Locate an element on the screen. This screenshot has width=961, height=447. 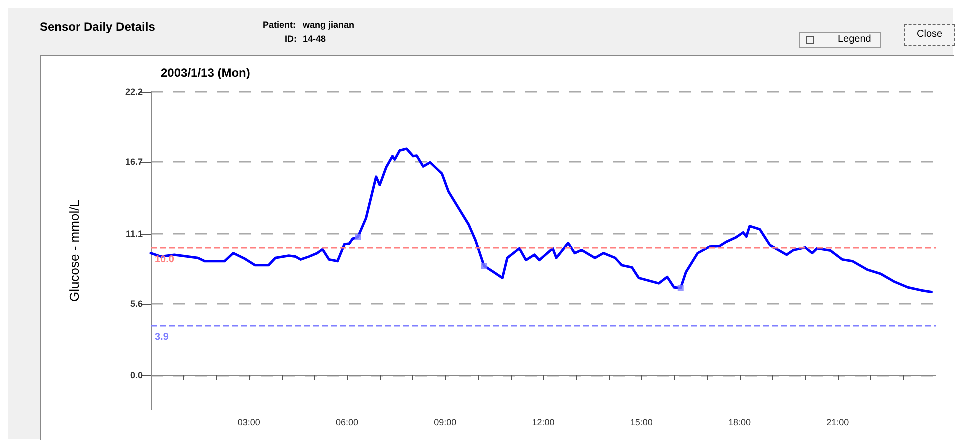
text: Close is located at coordinates (930, 34).